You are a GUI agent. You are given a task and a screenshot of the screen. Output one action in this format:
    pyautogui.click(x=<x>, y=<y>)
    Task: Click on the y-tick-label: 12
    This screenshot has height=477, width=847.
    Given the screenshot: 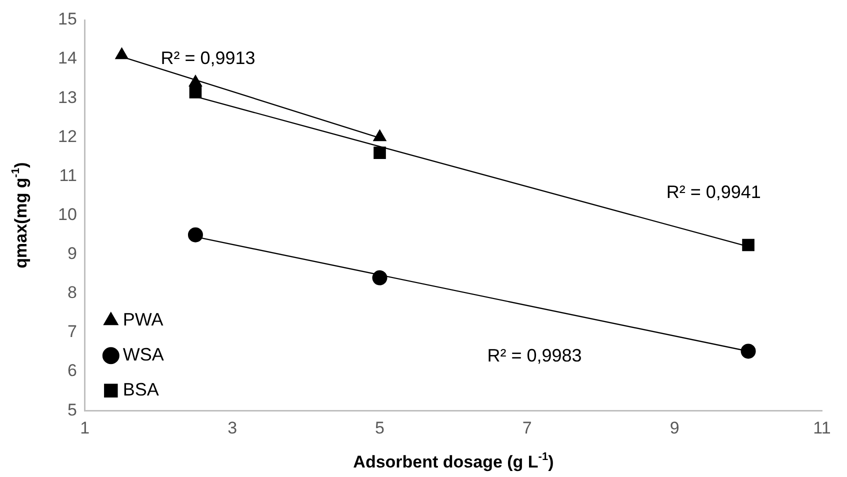 What is the action you would take?
    pyautogui.click(x=67, y=136)
    